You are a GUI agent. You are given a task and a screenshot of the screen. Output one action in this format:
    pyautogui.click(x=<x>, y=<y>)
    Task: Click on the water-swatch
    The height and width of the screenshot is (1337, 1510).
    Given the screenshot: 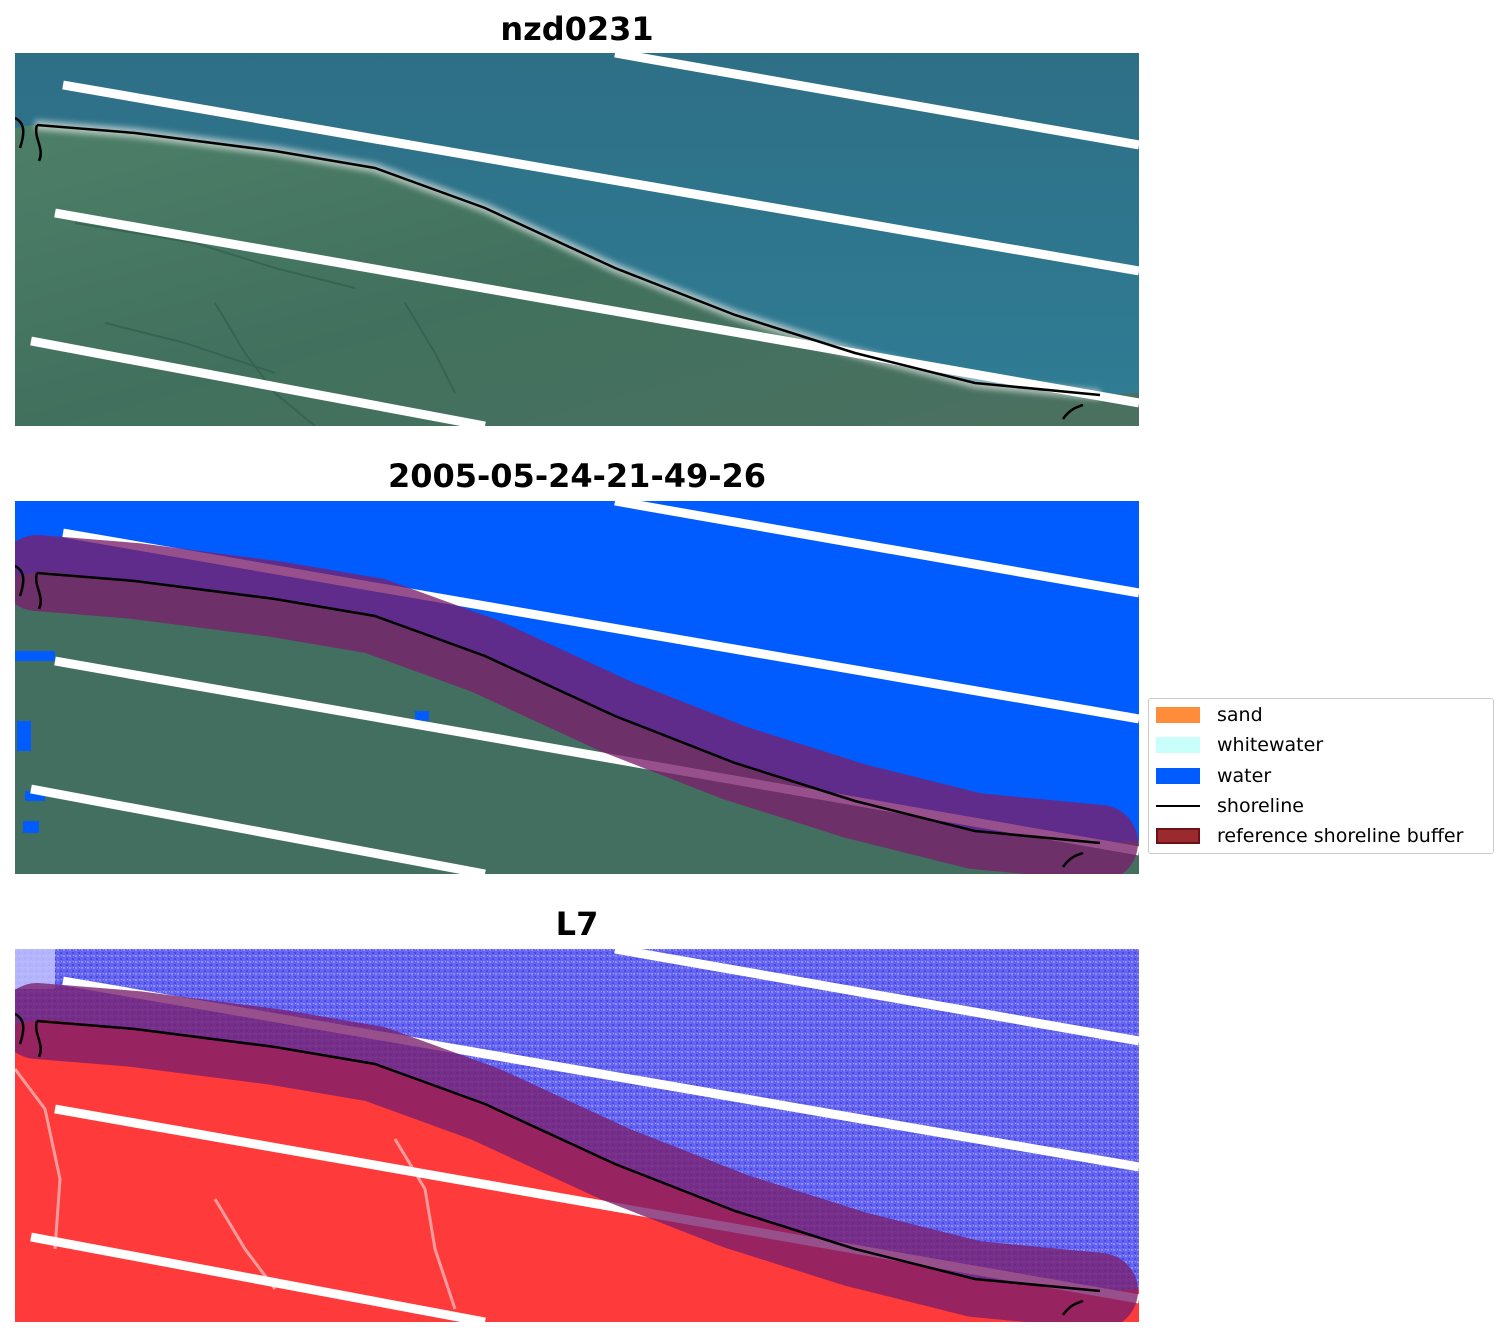 What is the action you would take?
    pyautogui.click(x=1178, y=776)
    